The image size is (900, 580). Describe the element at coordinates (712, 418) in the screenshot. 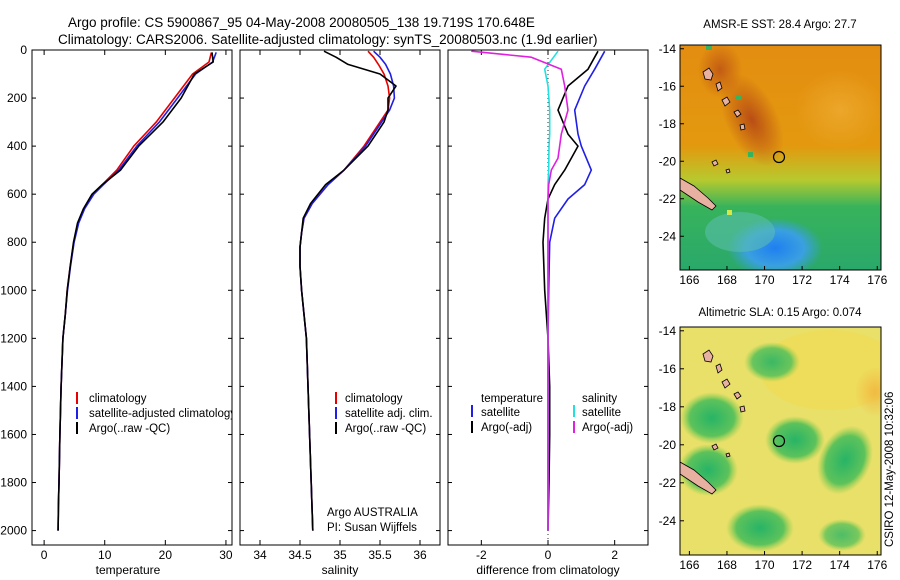

I see `sla-green-west` at that location.